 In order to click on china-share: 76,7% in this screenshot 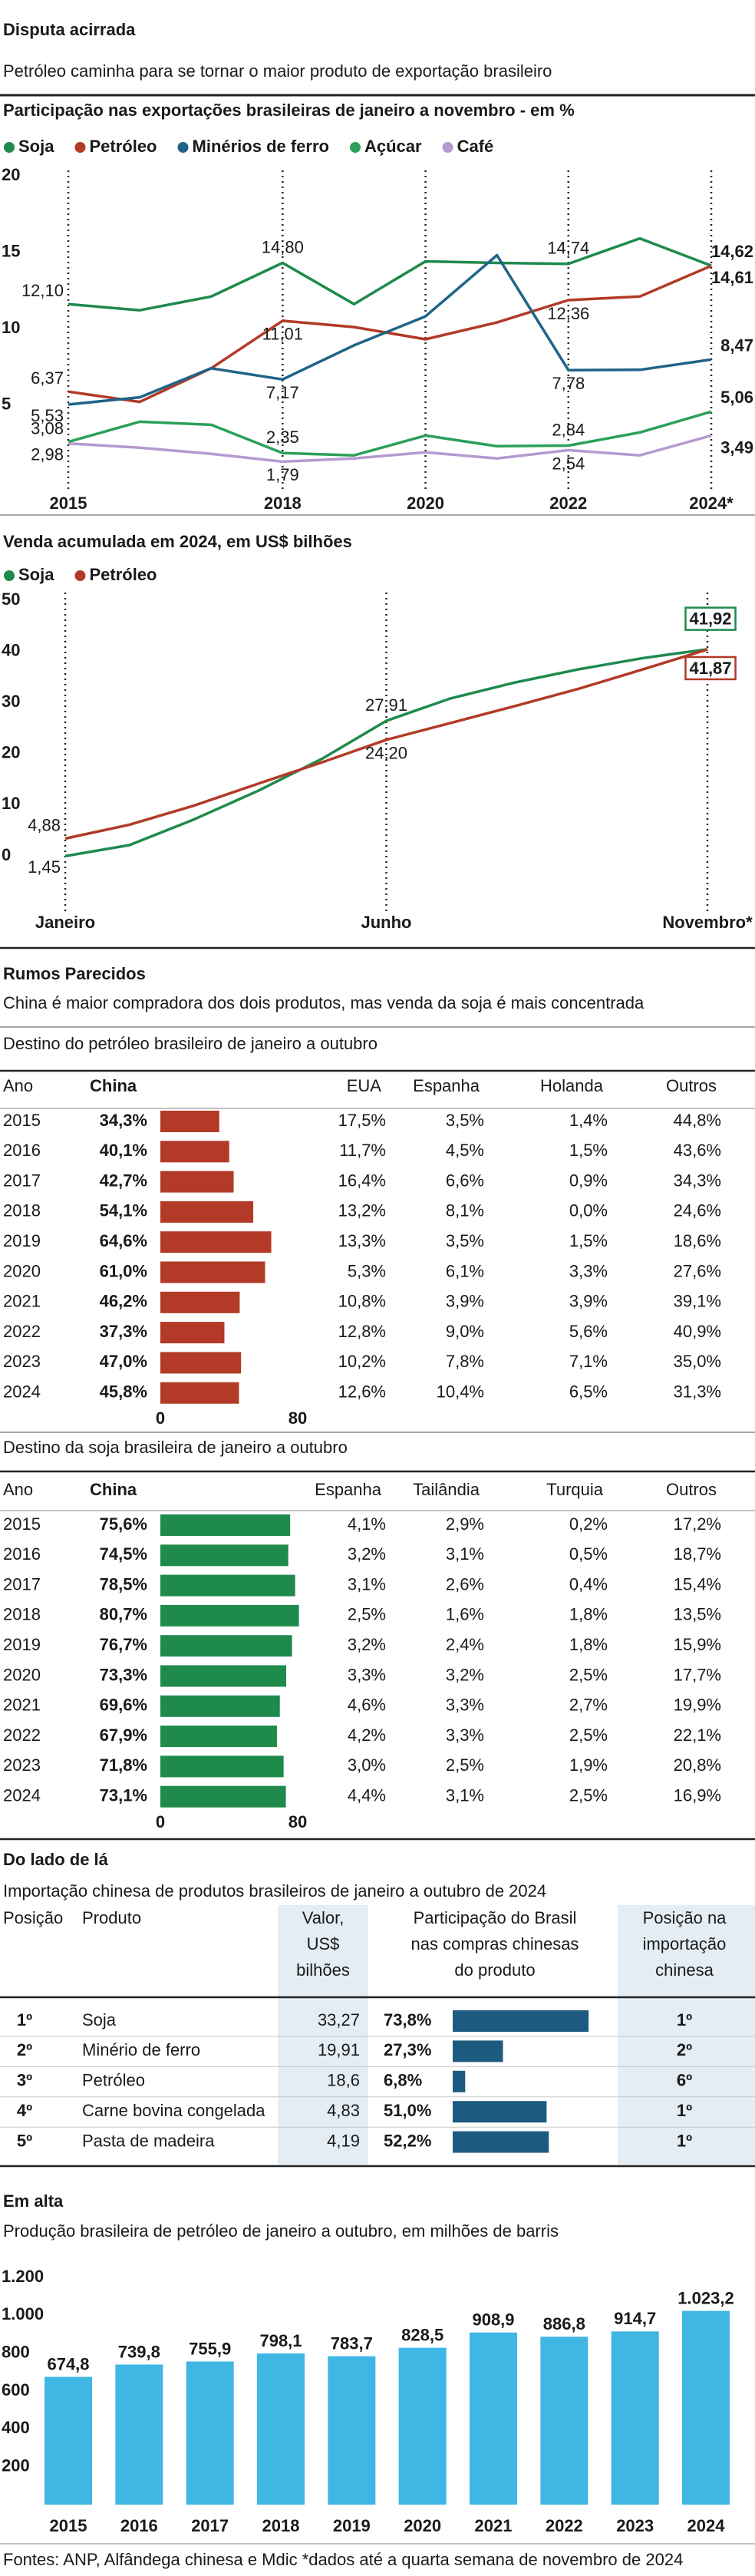, I will do `click(124, 1644)`.